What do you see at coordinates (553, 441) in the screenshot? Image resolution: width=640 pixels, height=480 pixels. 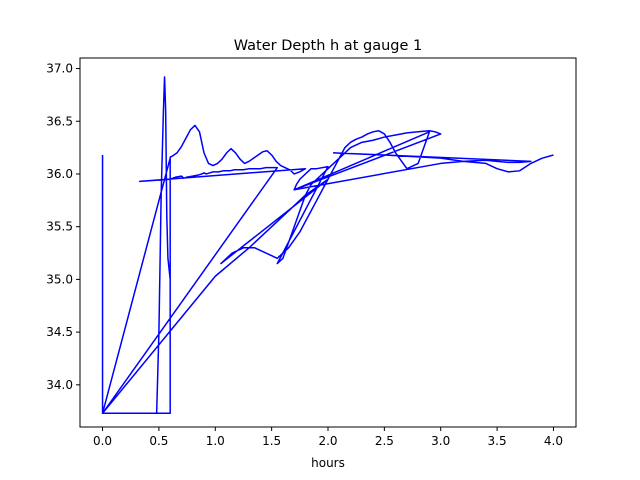 I see `x-tick-label: 4.0` at bounding box center [553, 441].